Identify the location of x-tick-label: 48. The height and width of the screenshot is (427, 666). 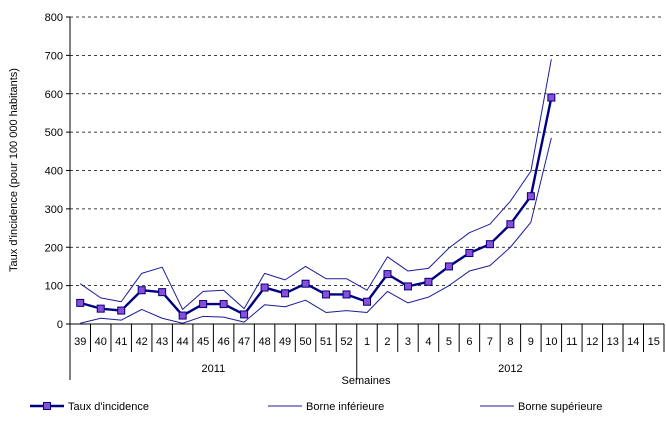
(264, 342).